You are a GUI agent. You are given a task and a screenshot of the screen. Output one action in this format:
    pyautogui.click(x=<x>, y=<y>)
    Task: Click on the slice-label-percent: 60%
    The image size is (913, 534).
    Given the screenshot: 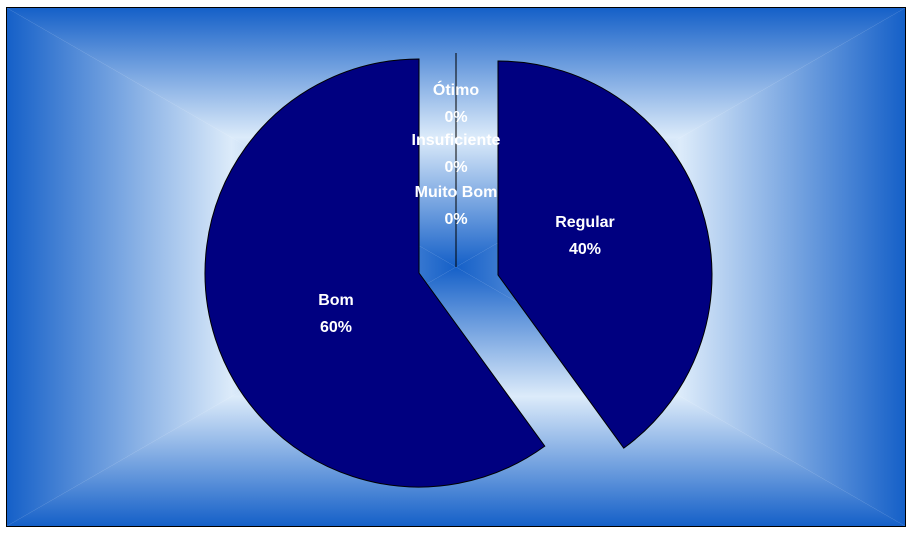 What is the action you would take?
    pyautogui.click(x=336, y=327)
    